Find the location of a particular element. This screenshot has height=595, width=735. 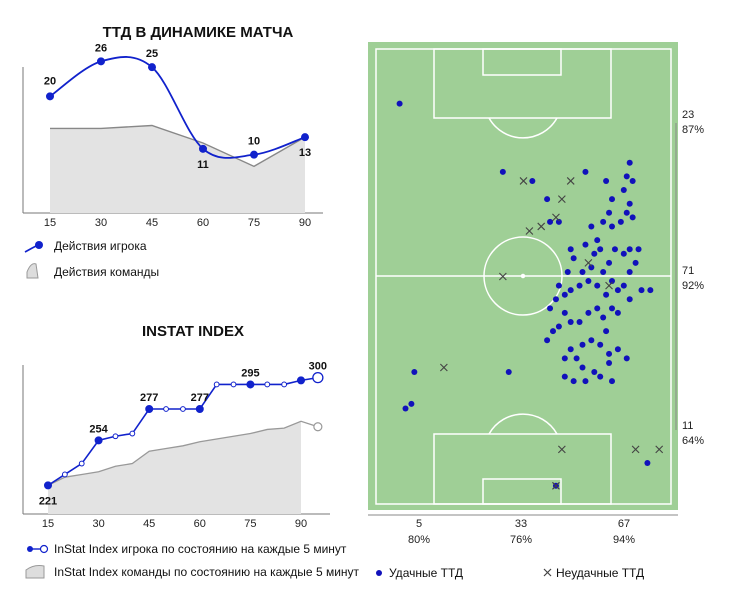

team-area is located at coordinates (174, 467).